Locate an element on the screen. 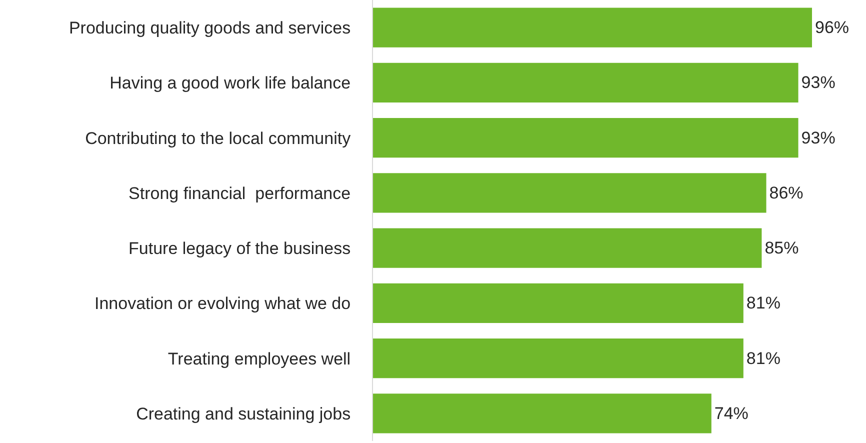 The height and width of the screenshot is (443, 866). y-tick-label: Innovation or evolving what we do is located at coordinates (222, 304).